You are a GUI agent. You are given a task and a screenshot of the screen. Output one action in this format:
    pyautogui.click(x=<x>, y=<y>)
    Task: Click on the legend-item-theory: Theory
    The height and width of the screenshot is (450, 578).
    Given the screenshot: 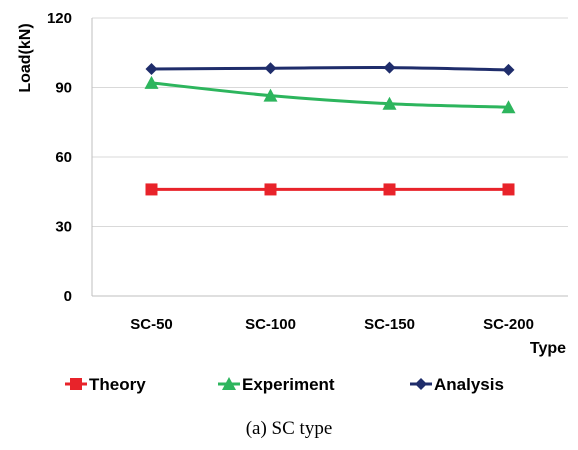 What is the action you would take?
    pyautogui.click(x=105, y=384)
    